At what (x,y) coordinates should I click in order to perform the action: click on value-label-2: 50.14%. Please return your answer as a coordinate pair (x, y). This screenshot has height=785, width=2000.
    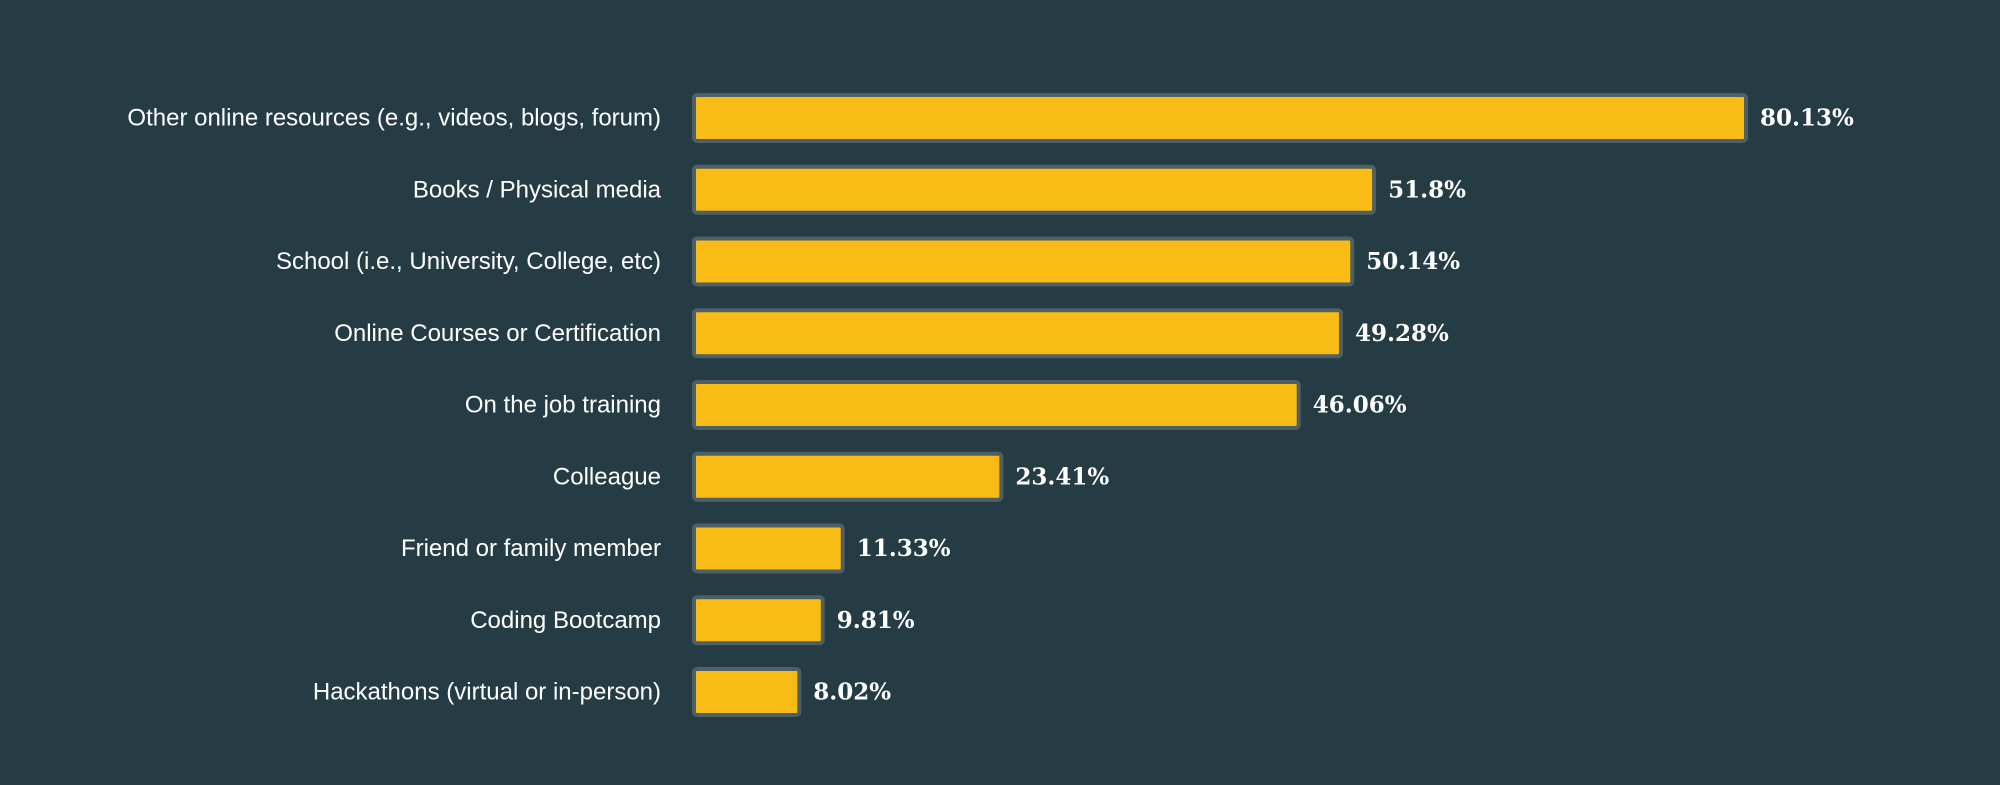
    Looking at the image, I should click on (1413, 261).